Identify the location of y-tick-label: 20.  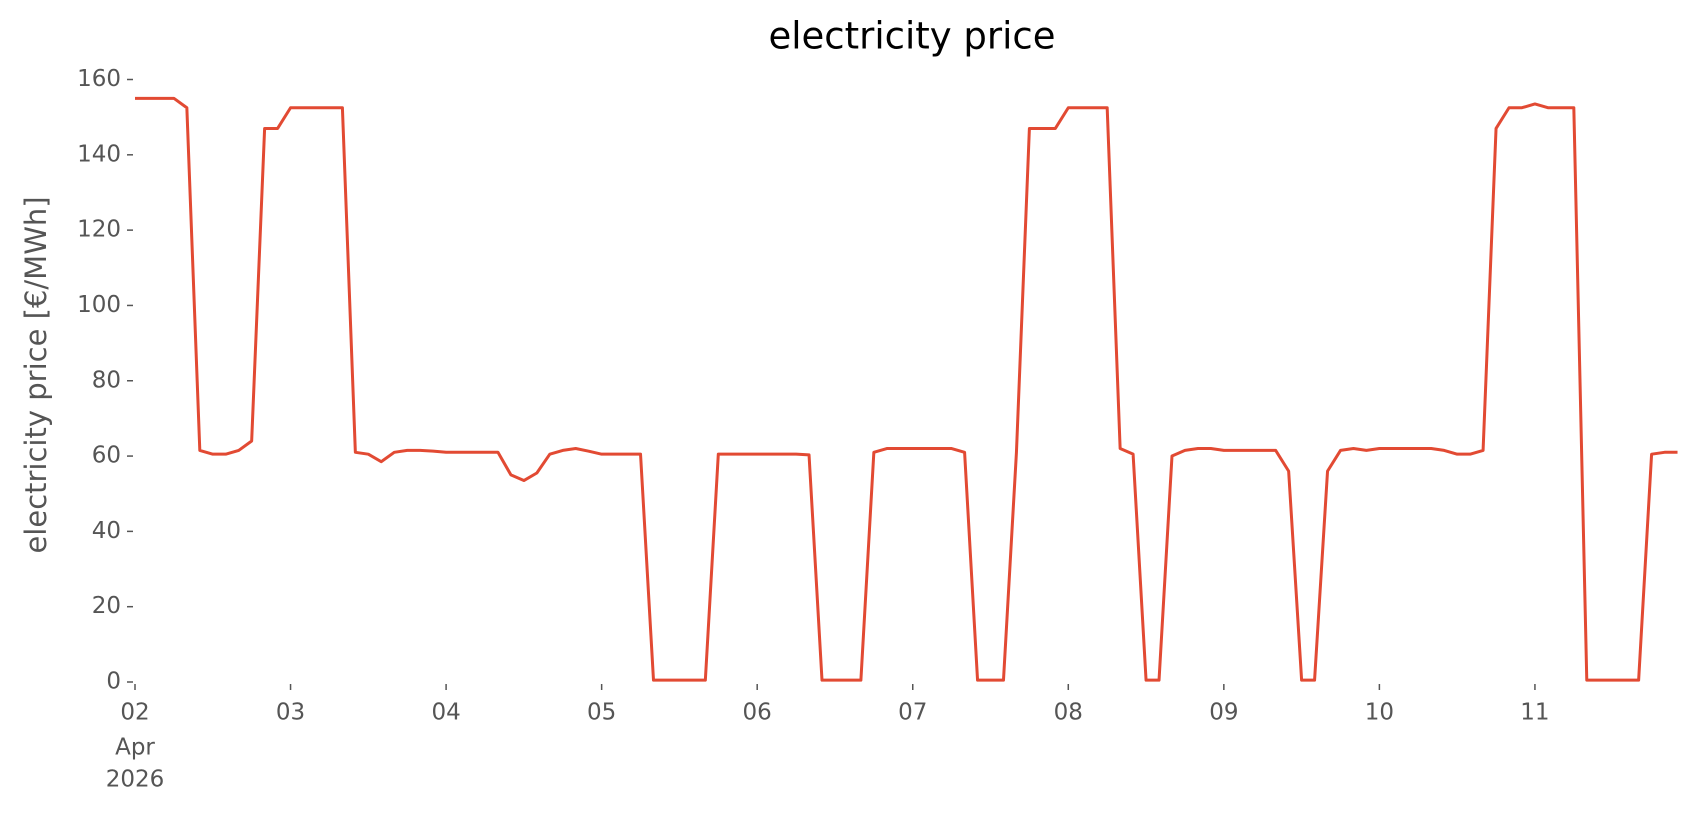
(106, 606).